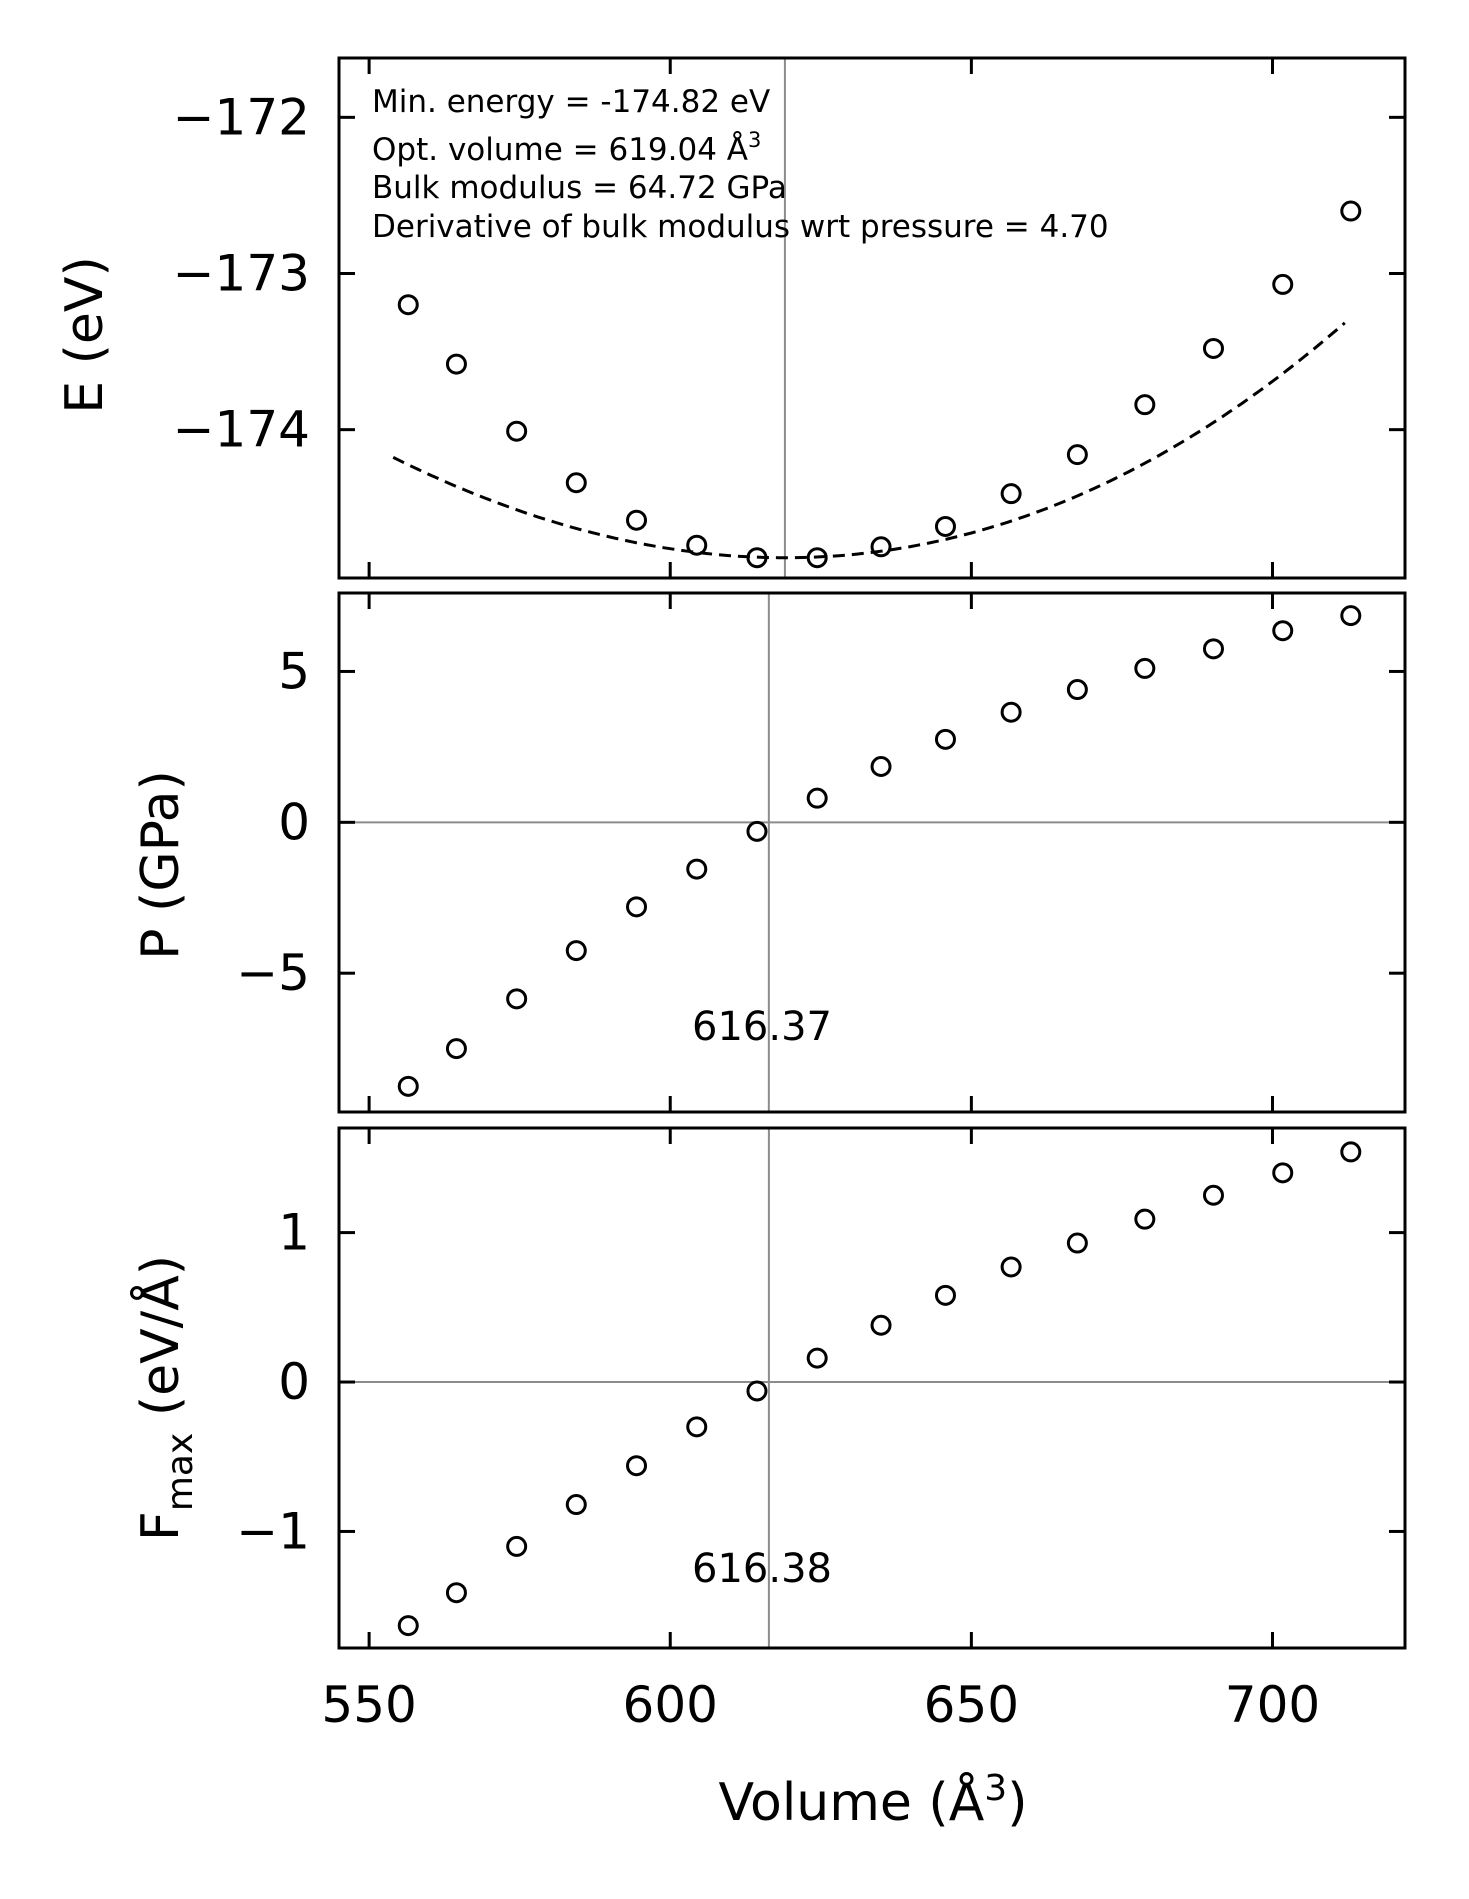  I want to click on energy-y-tick-label: −173, so click(241, 273).